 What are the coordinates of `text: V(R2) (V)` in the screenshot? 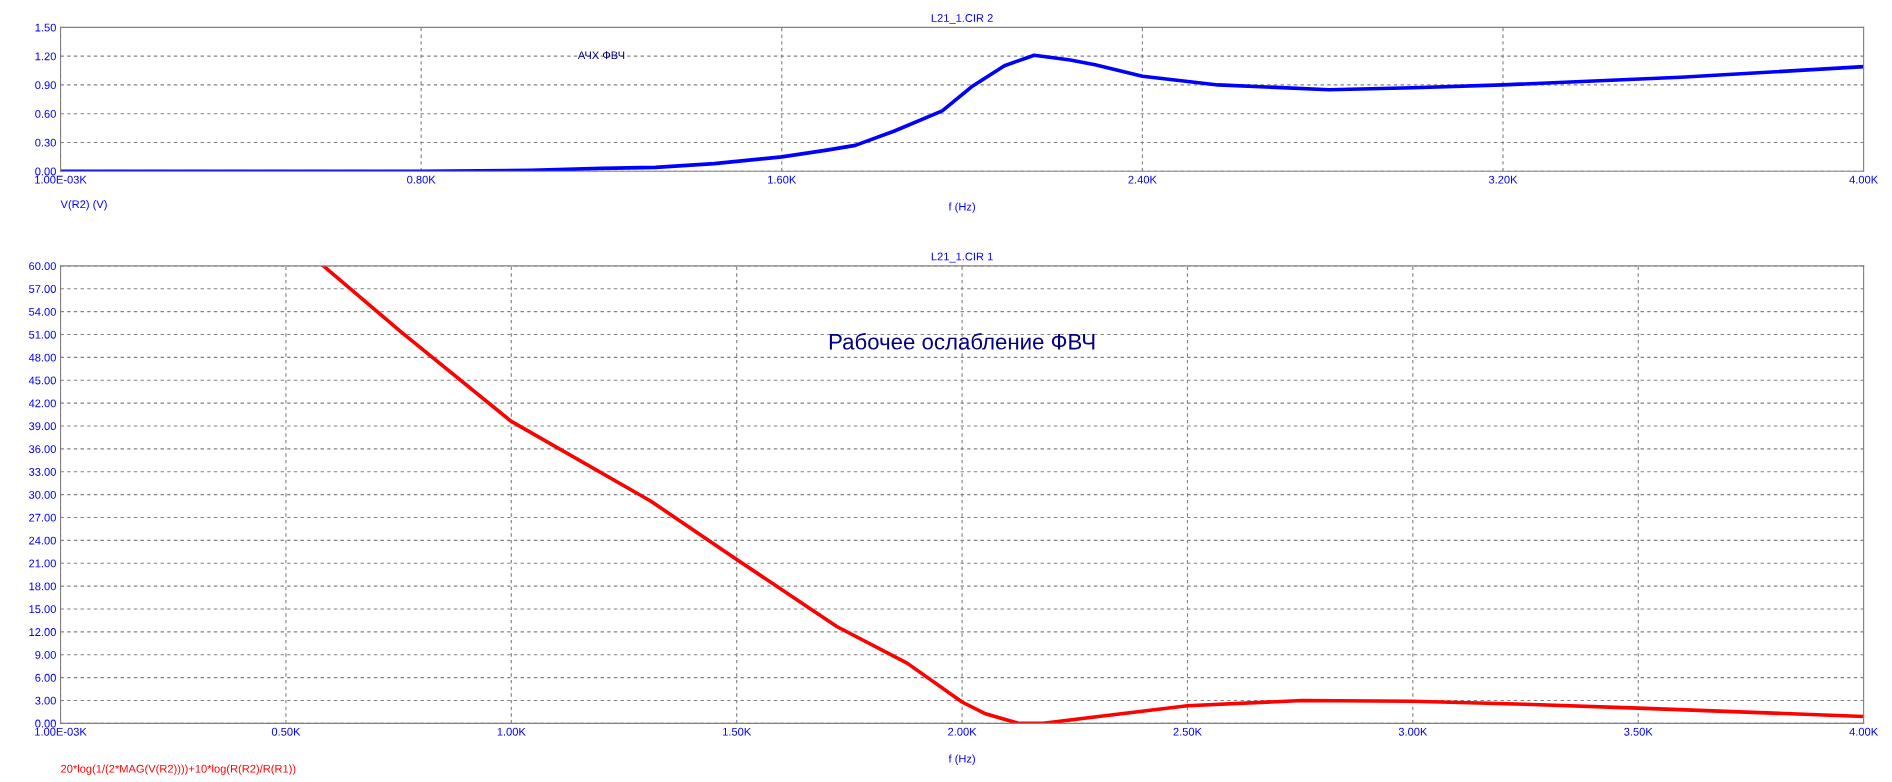 It's located at (83, 205).